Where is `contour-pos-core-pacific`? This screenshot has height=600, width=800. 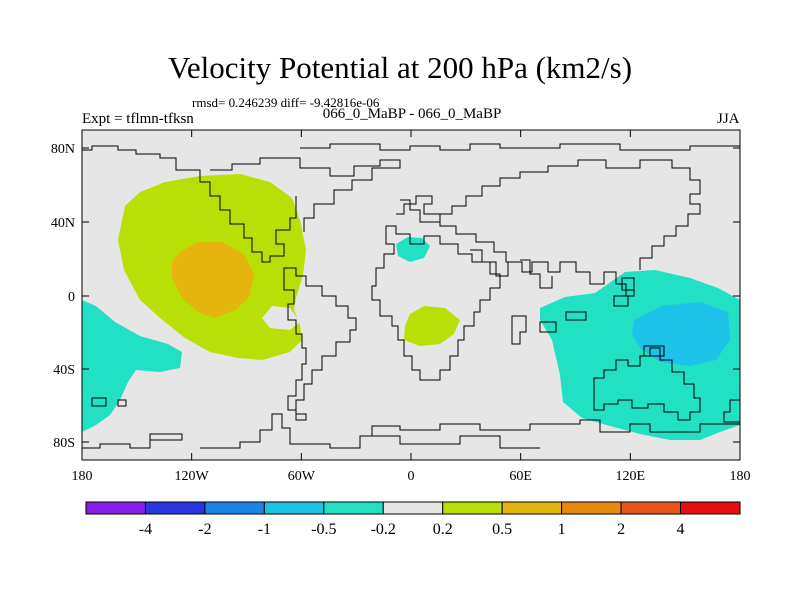
contour-pos-core-pacific is located at coordinates (213, 280).